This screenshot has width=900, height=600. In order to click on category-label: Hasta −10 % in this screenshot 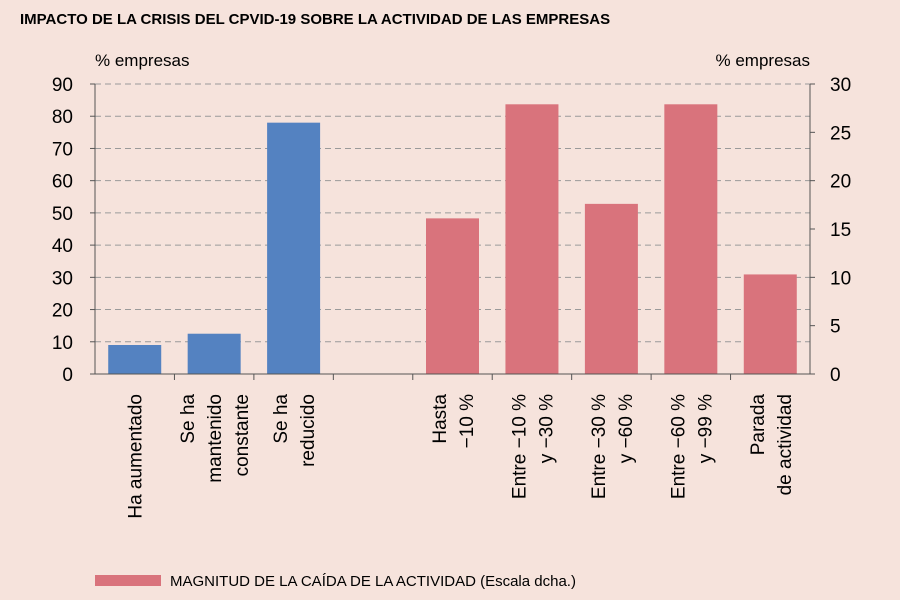, I will do `click(454, 421)`.